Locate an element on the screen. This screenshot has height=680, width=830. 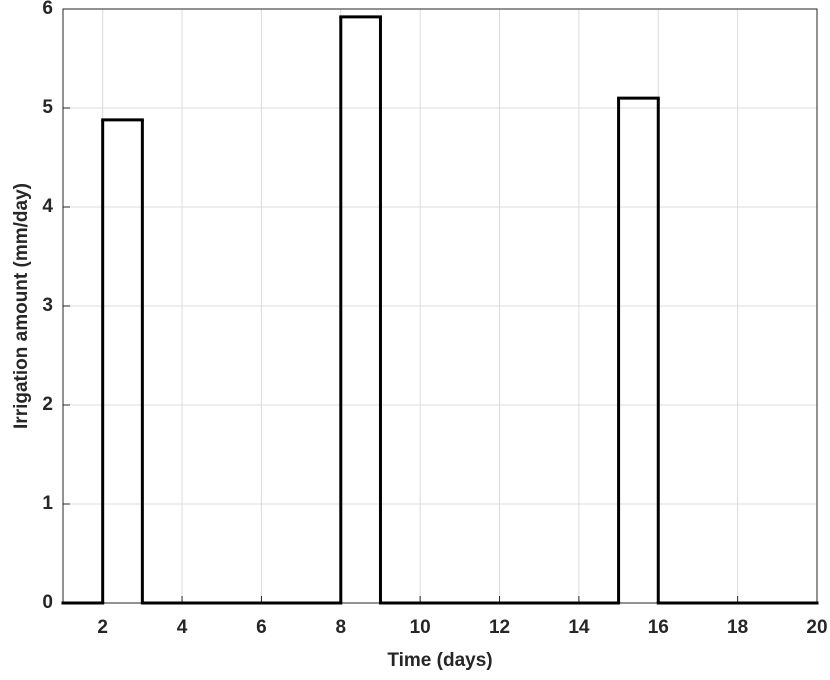
x-tick-label: 12 is located at coordinates (499, 627).